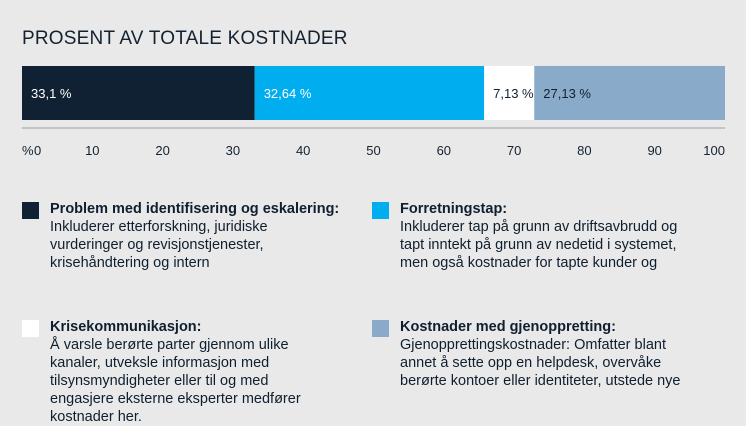 This screenshot has height=426, width=746. Describe the element at coordinates (514, 150) in the screenshot. I see `x-tick-label: 70` at that location.